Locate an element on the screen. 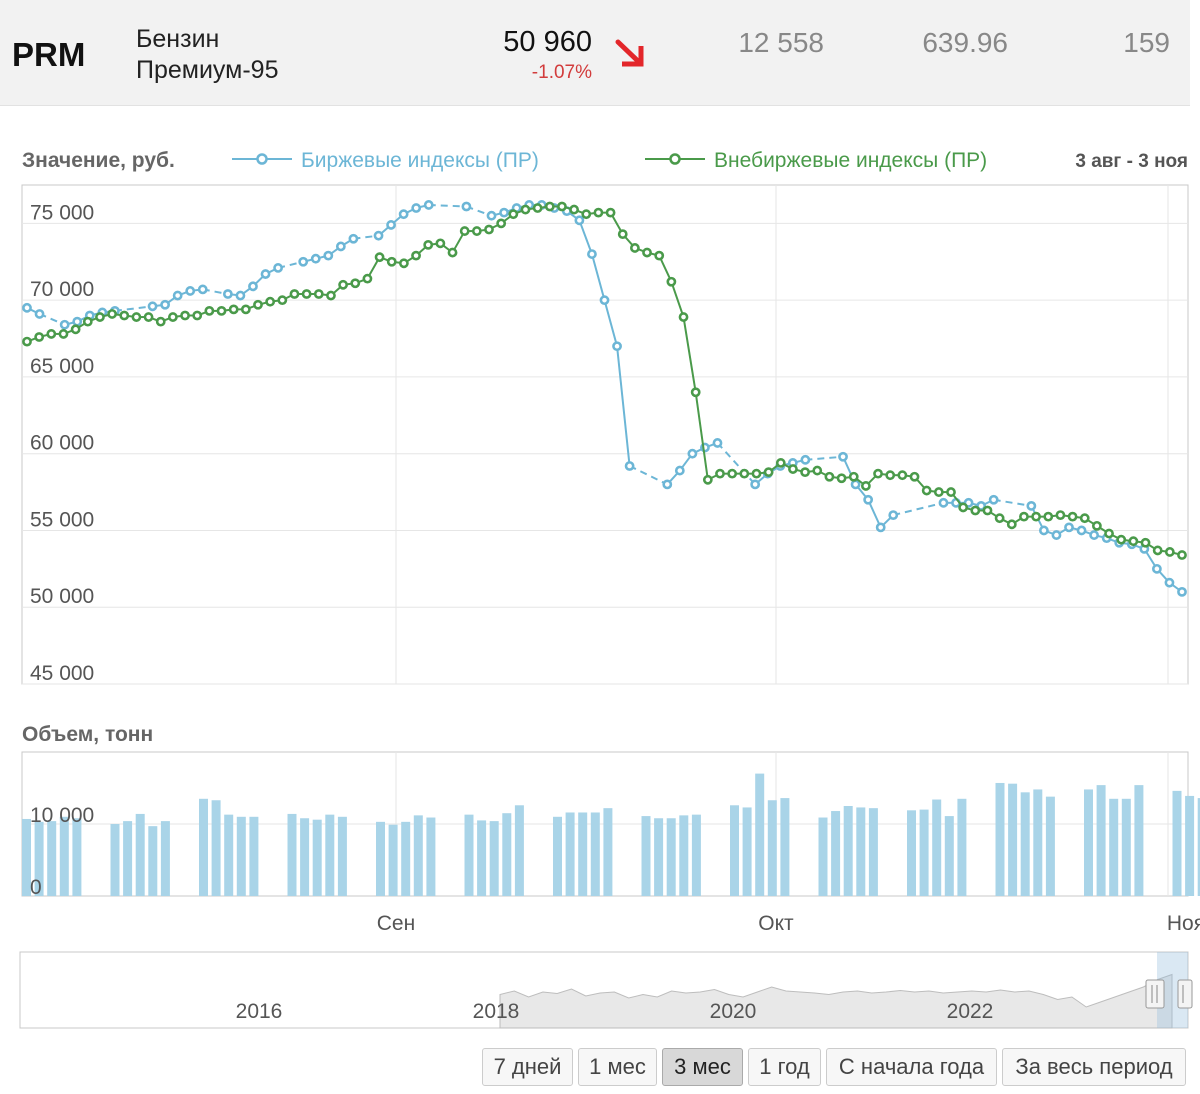 Image resolution: width=1200 pixels, height=1094 pixels. volume-panel-title: Объем, тонн is located at coordinates (87, 734).